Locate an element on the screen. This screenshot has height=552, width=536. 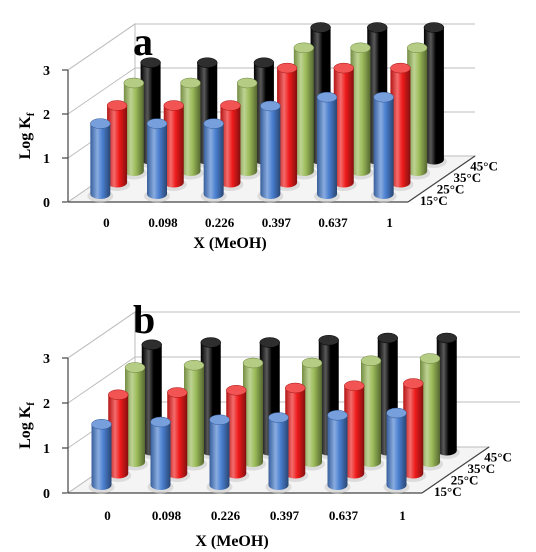
bar-a-25°C-5 is located at coordinates (400, 126).